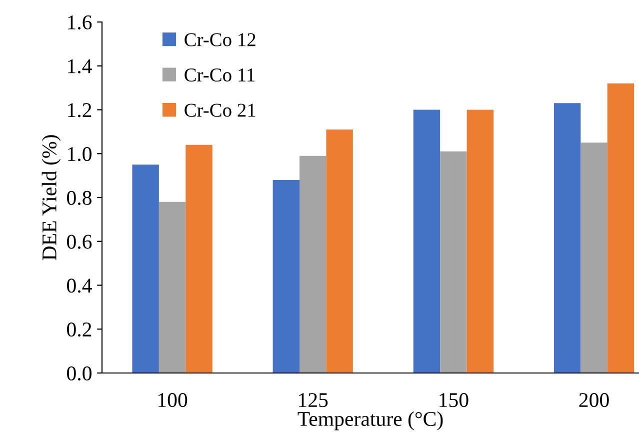  I want to click on y-tick-label: 0.4, so click(79, 285).